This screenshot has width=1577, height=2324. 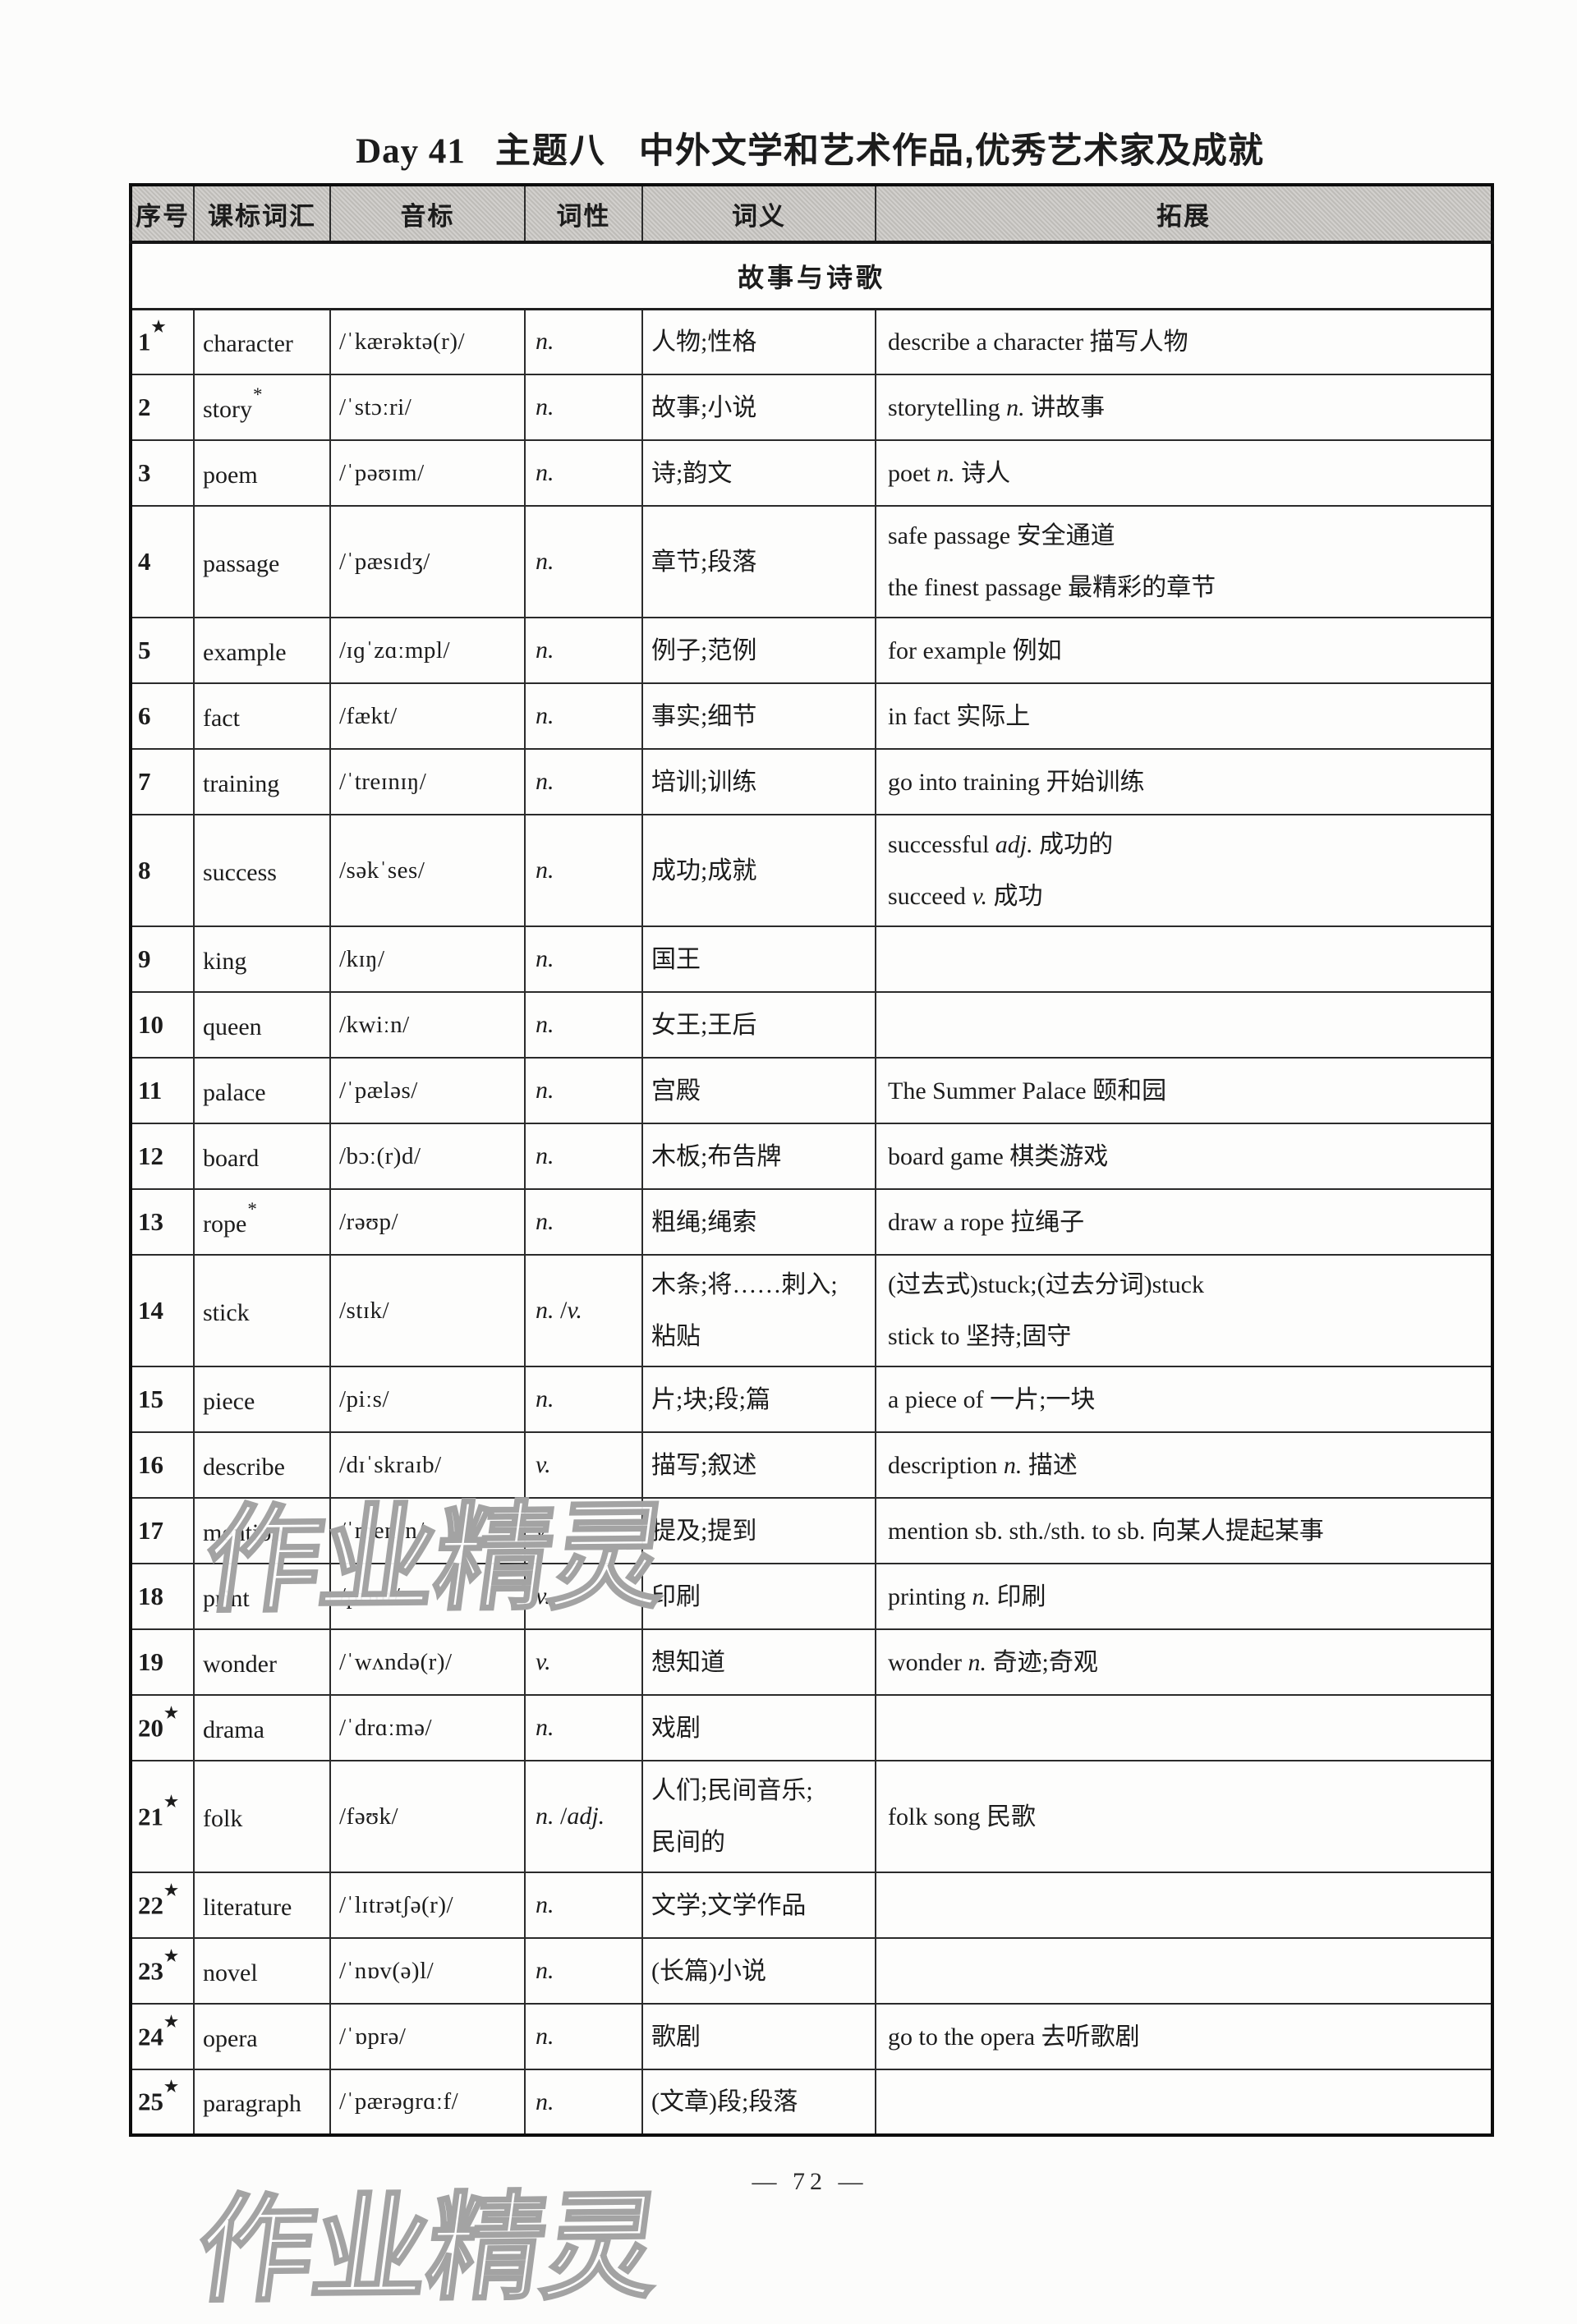 What do you see at coordinates (811, 473) in the screenshot?
I see `table-row: 3 poem /ˈpəʊɪm/ n. 诗;韵文 poet n. 诗人` at bounding box center [811, 473].